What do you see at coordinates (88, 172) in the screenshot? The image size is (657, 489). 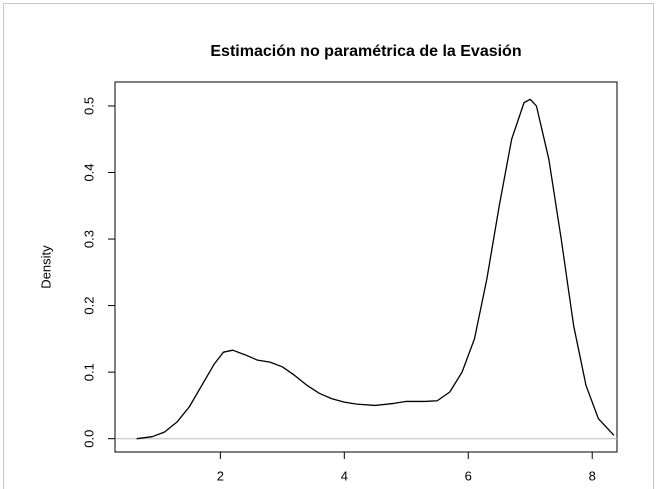 I see `y-tick-label: 0.4` at bounding box center [88, 172].